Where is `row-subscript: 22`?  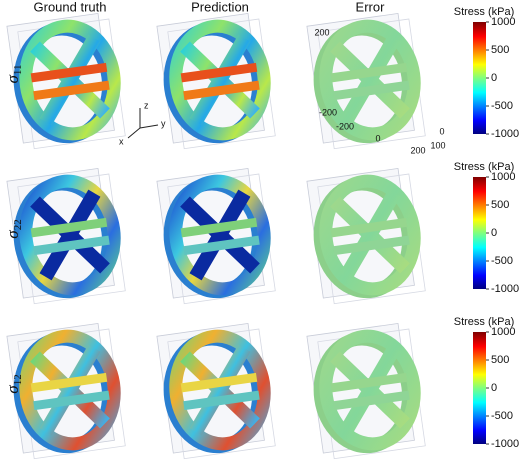 row-subscript: 22 is located at coordinates (18, 224).